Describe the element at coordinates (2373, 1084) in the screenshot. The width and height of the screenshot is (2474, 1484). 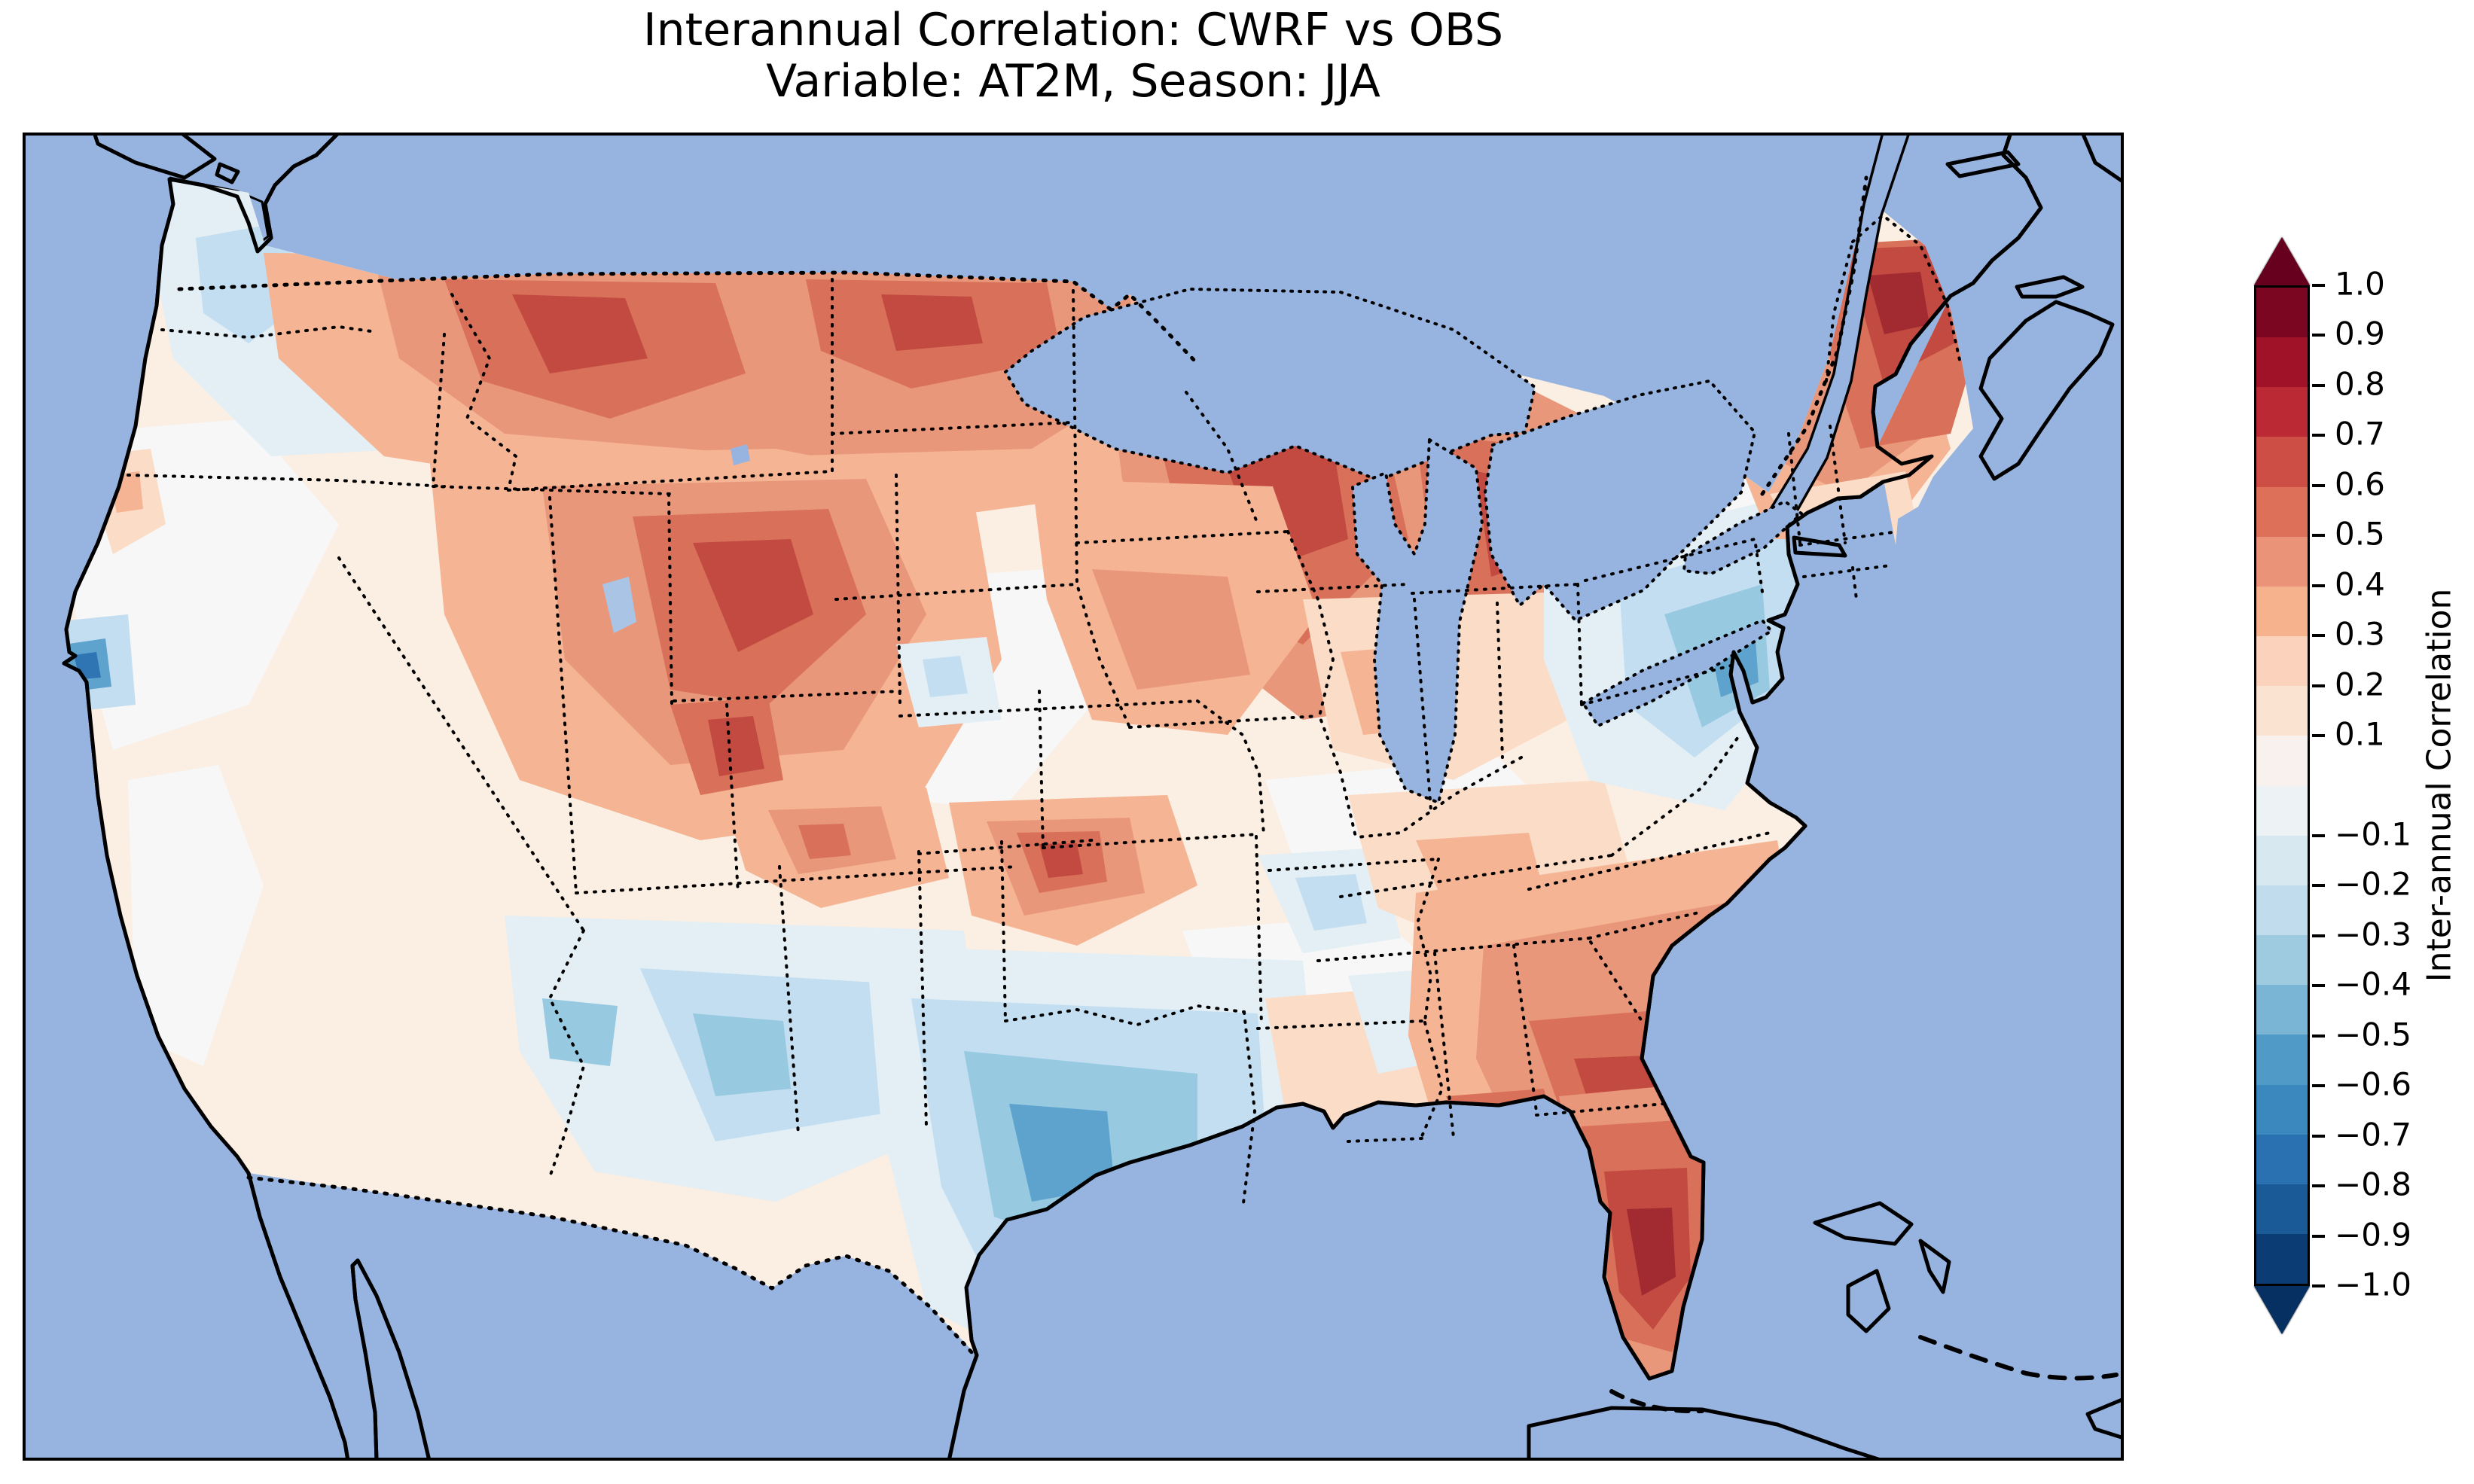
I see `tick-label: −0.6` at that location.